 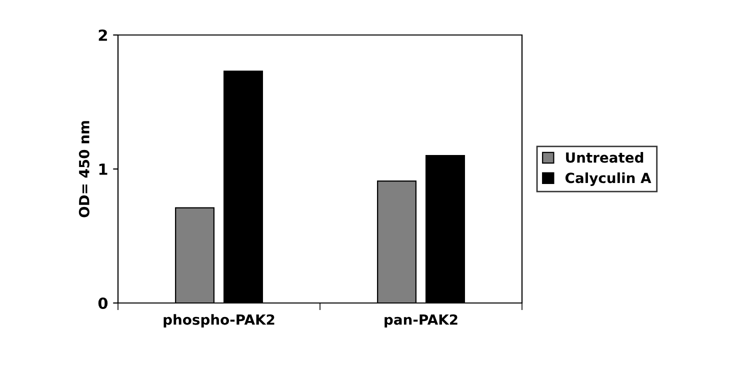 What do you see at coordinates (103, 303) in the screenshot?
I see `y-tick-label: 0` at bounding box center [103, 303].